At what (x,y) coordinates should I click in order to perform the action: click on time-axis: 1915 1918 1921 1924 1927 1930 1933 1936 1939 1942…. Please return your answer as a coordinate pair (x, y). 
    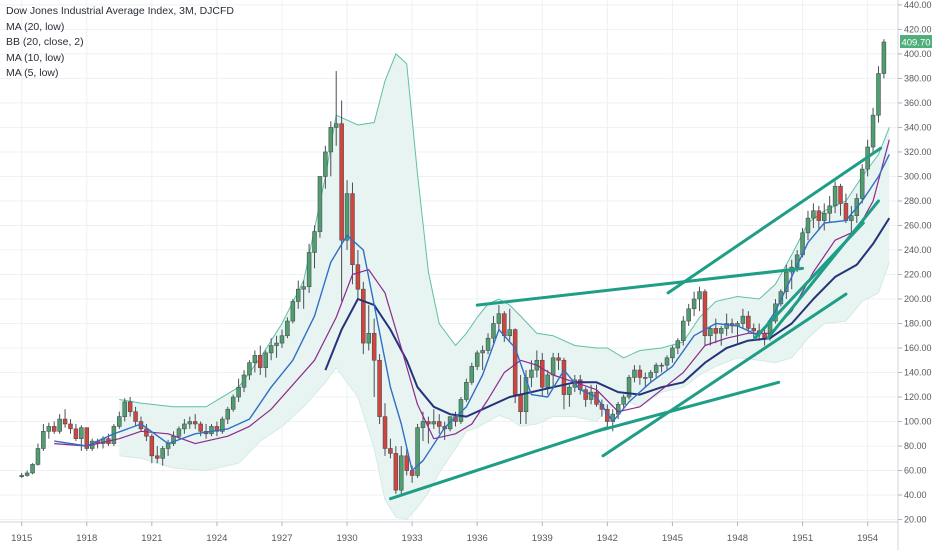
    Looking at the image, I should click on (449, 532).